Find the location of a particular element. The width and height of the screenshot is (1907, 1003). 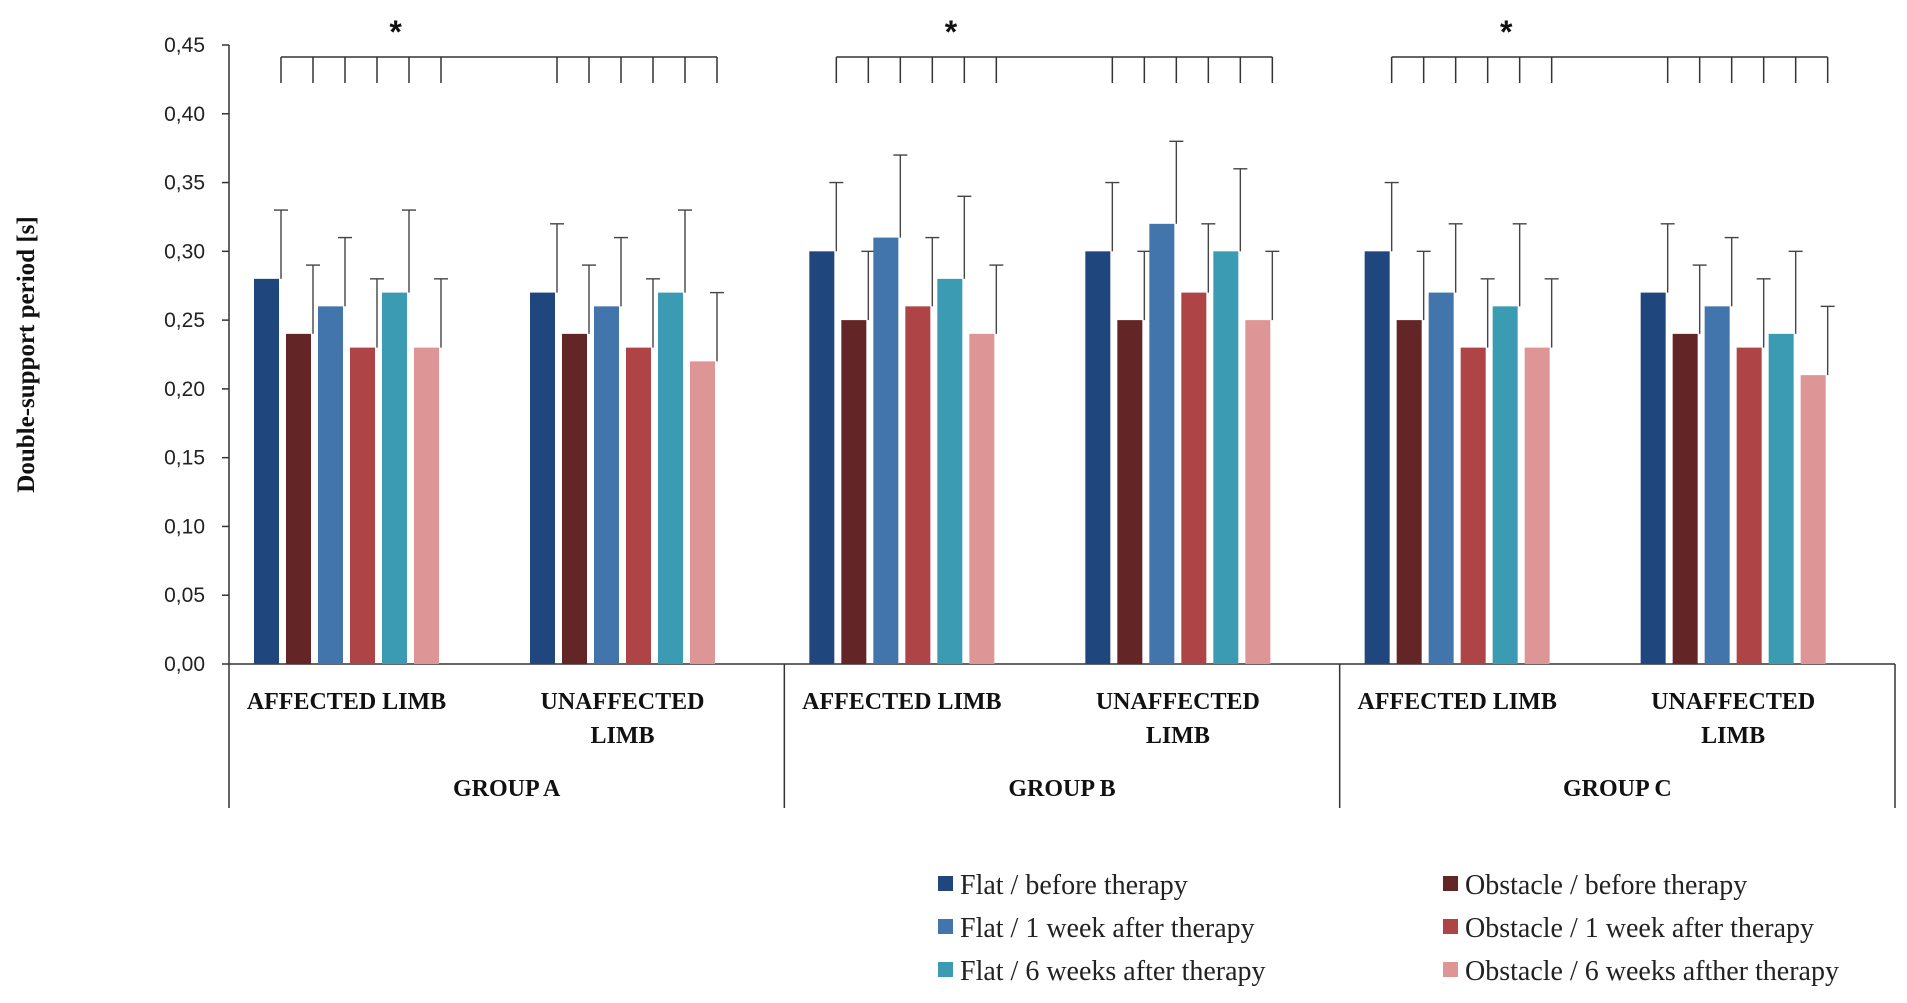

legend-label: Flat / 6 weeks after therapy is located at coordinates (1113, 971).